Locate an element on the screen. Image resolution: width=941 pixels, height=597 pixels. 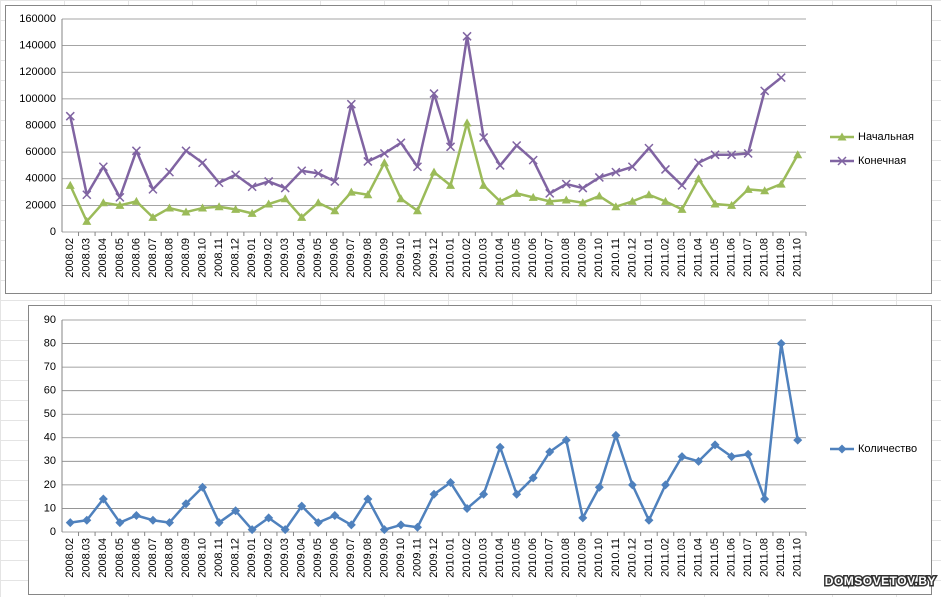
y-tick-label: 50 is located at coordinates (50, 414).